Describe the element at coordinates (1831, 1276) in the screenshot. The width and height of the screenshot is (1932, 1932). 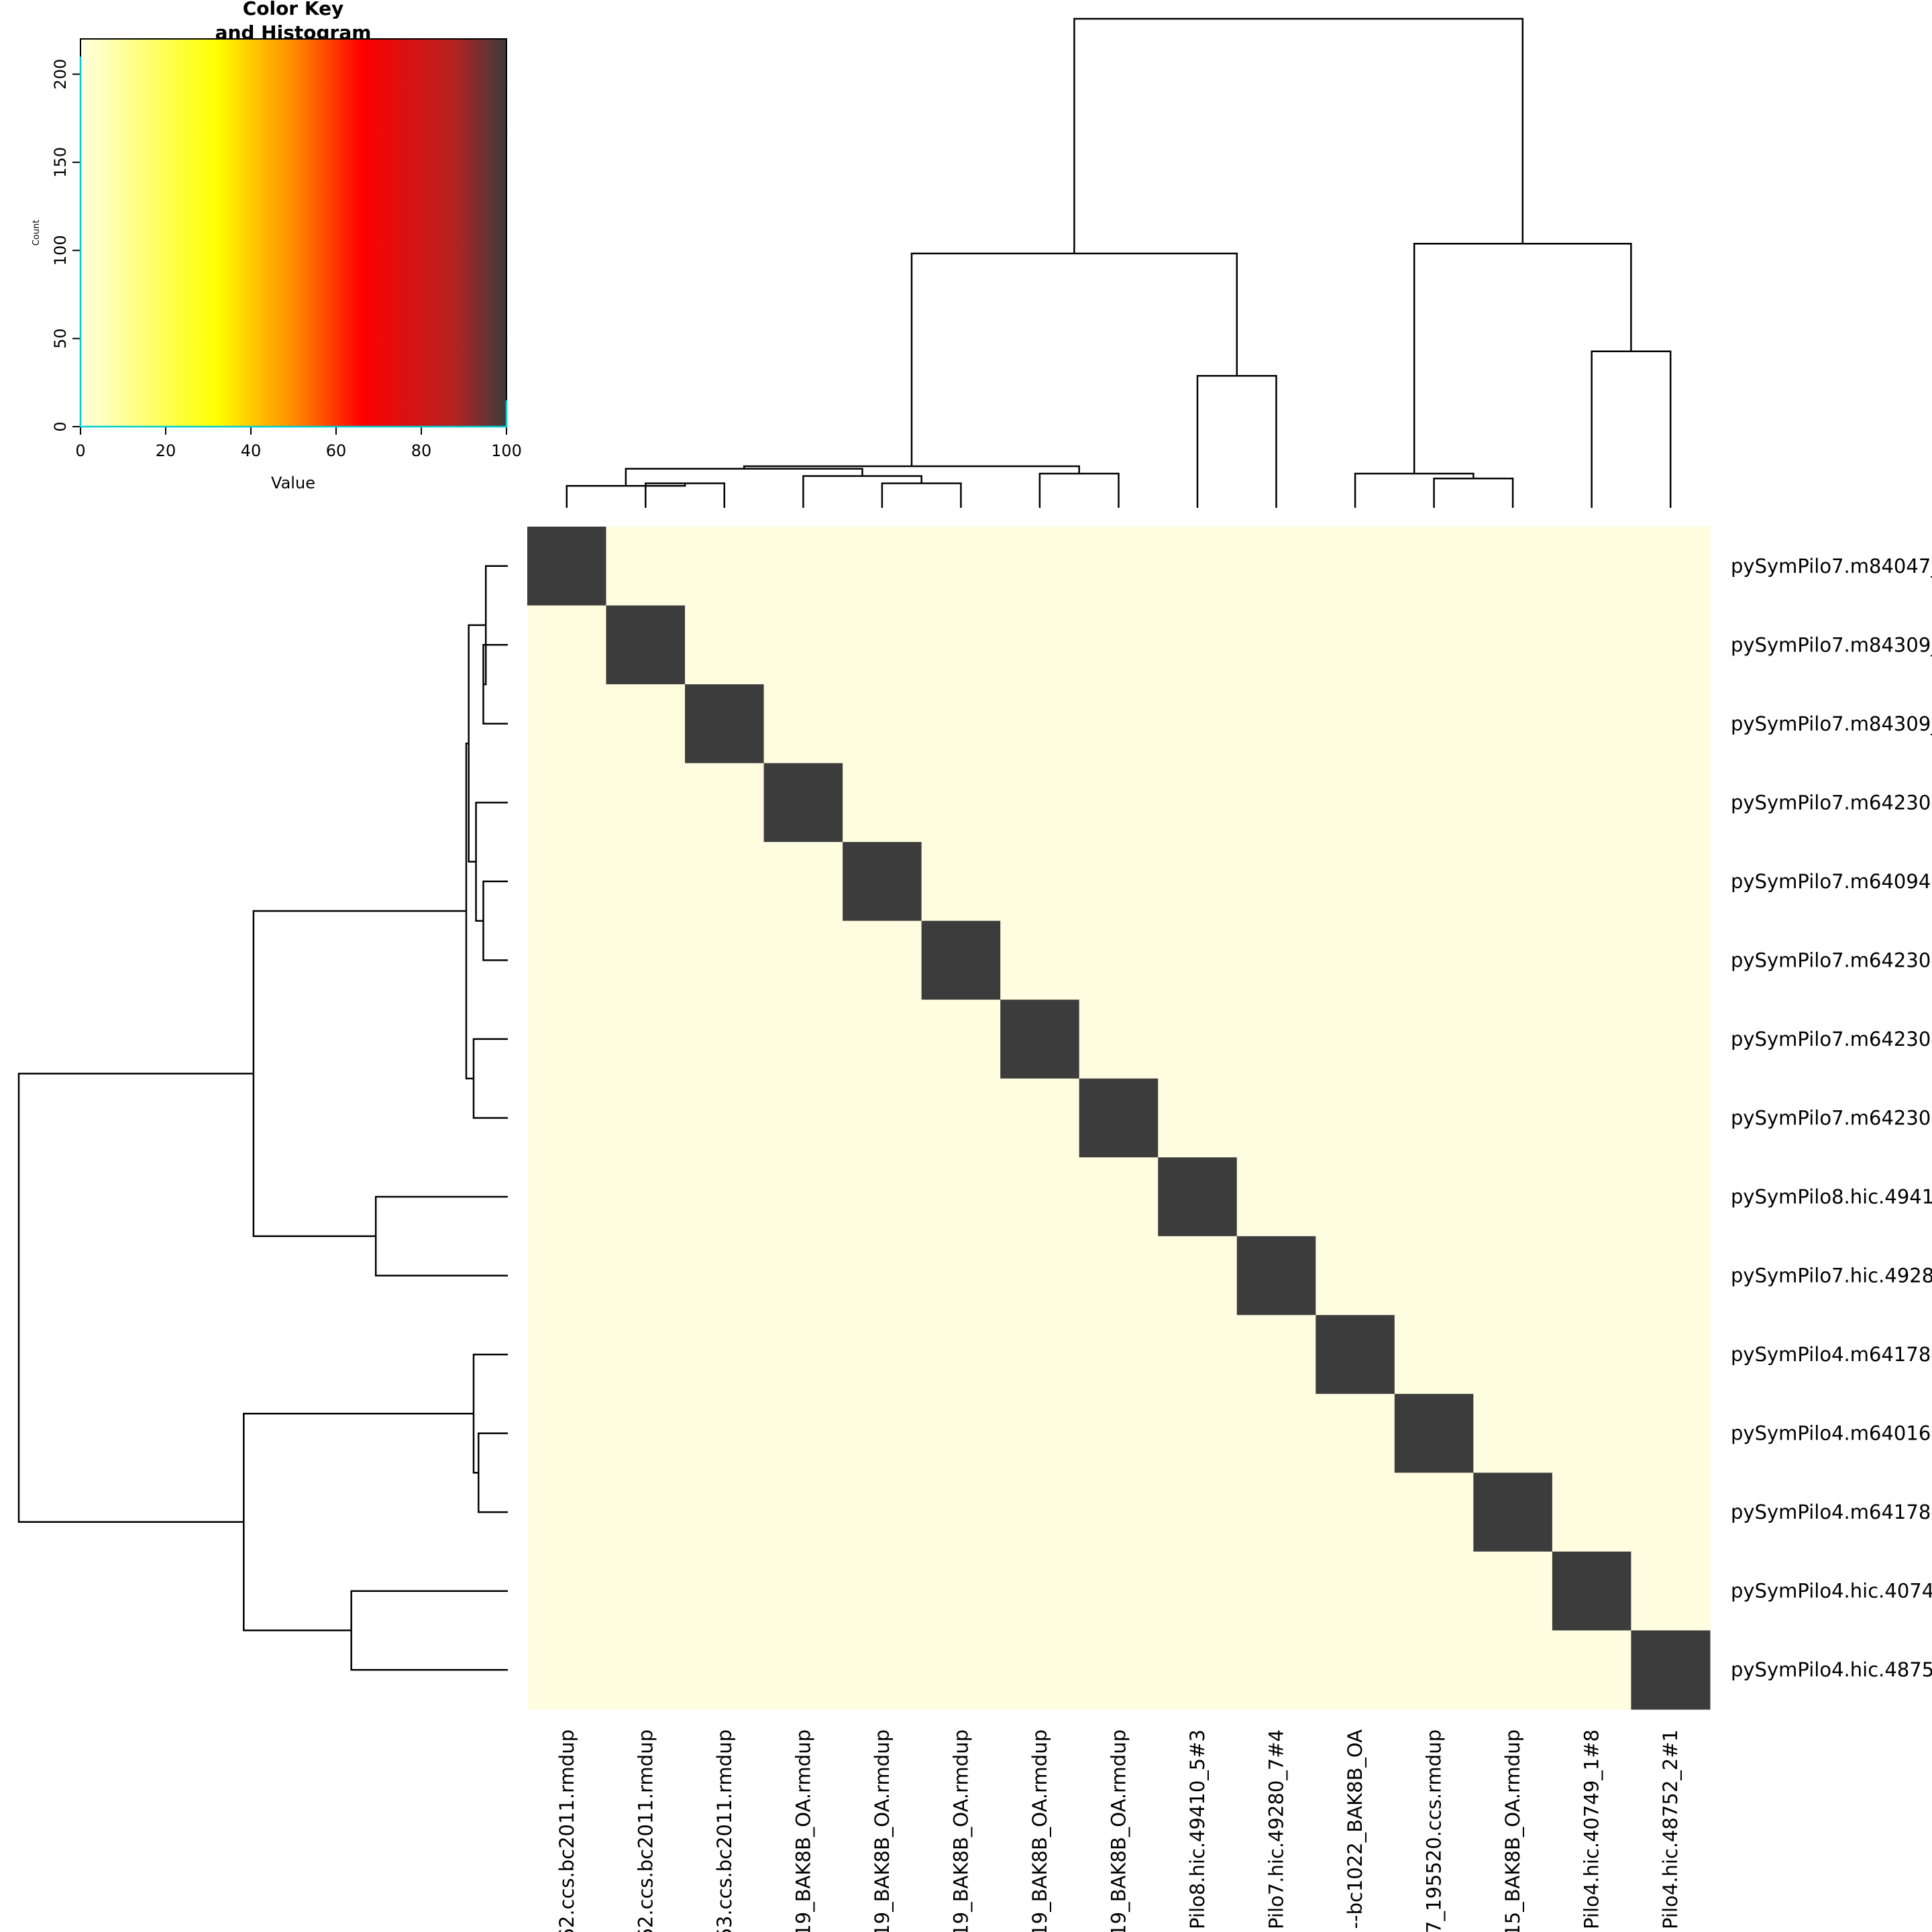
I see `row-label: pySymPilo7.hic.4928` at that location.